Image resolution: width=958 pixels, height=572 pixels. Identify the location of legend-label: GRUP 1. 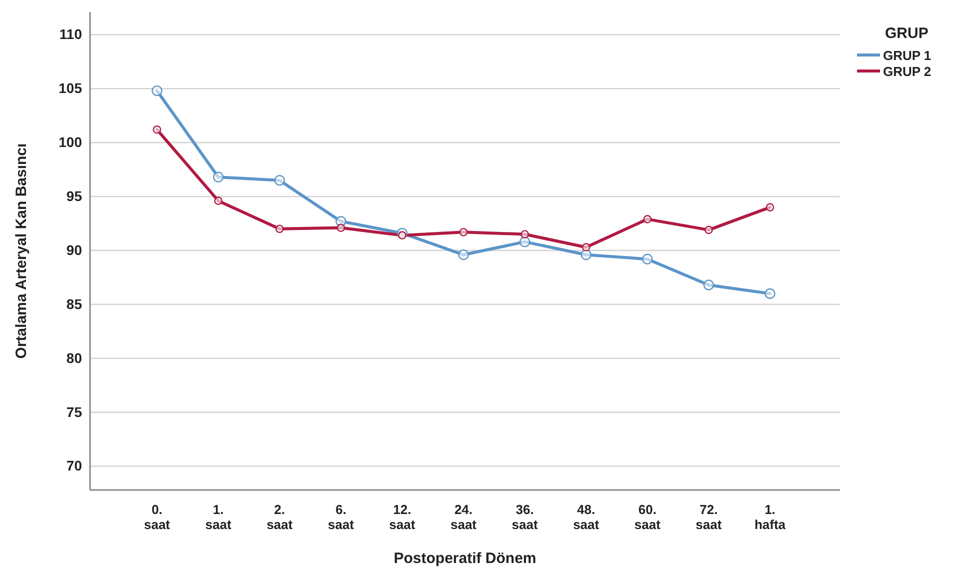
(907, 55).